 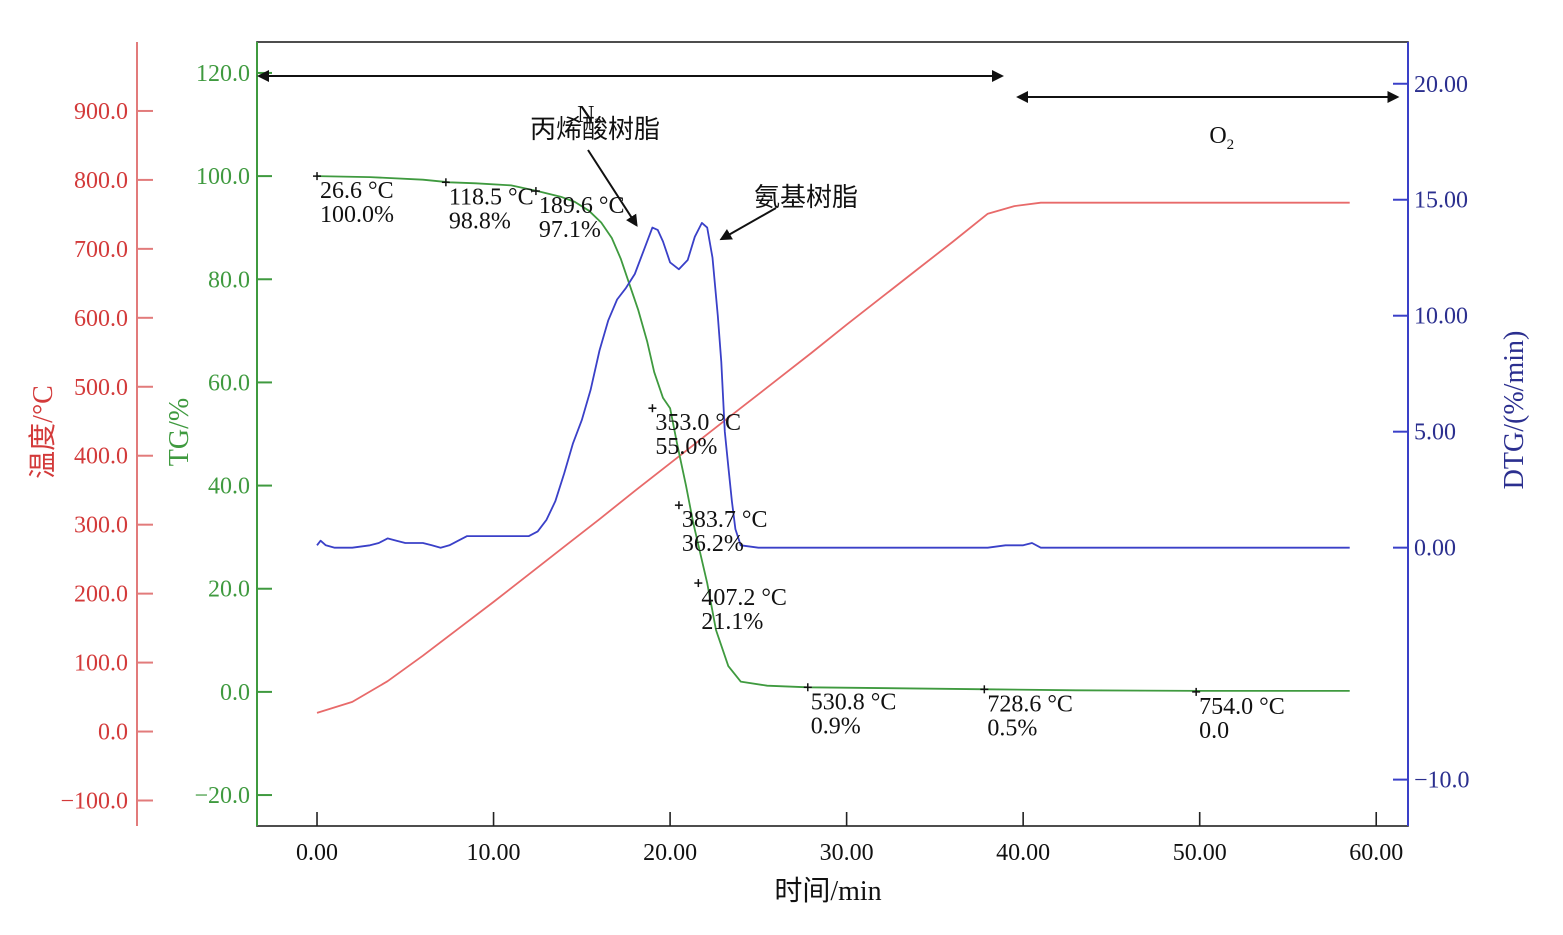 I want to click on tg-marker-mass-label: 98.8%, so click(x=480, y=221).